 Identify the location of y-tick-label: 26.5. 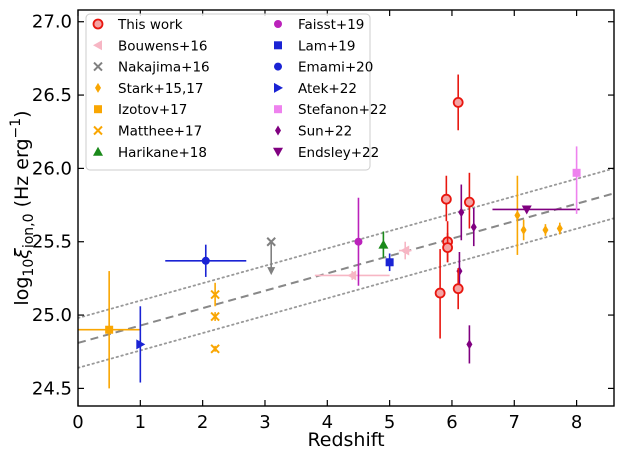
(52, 95).